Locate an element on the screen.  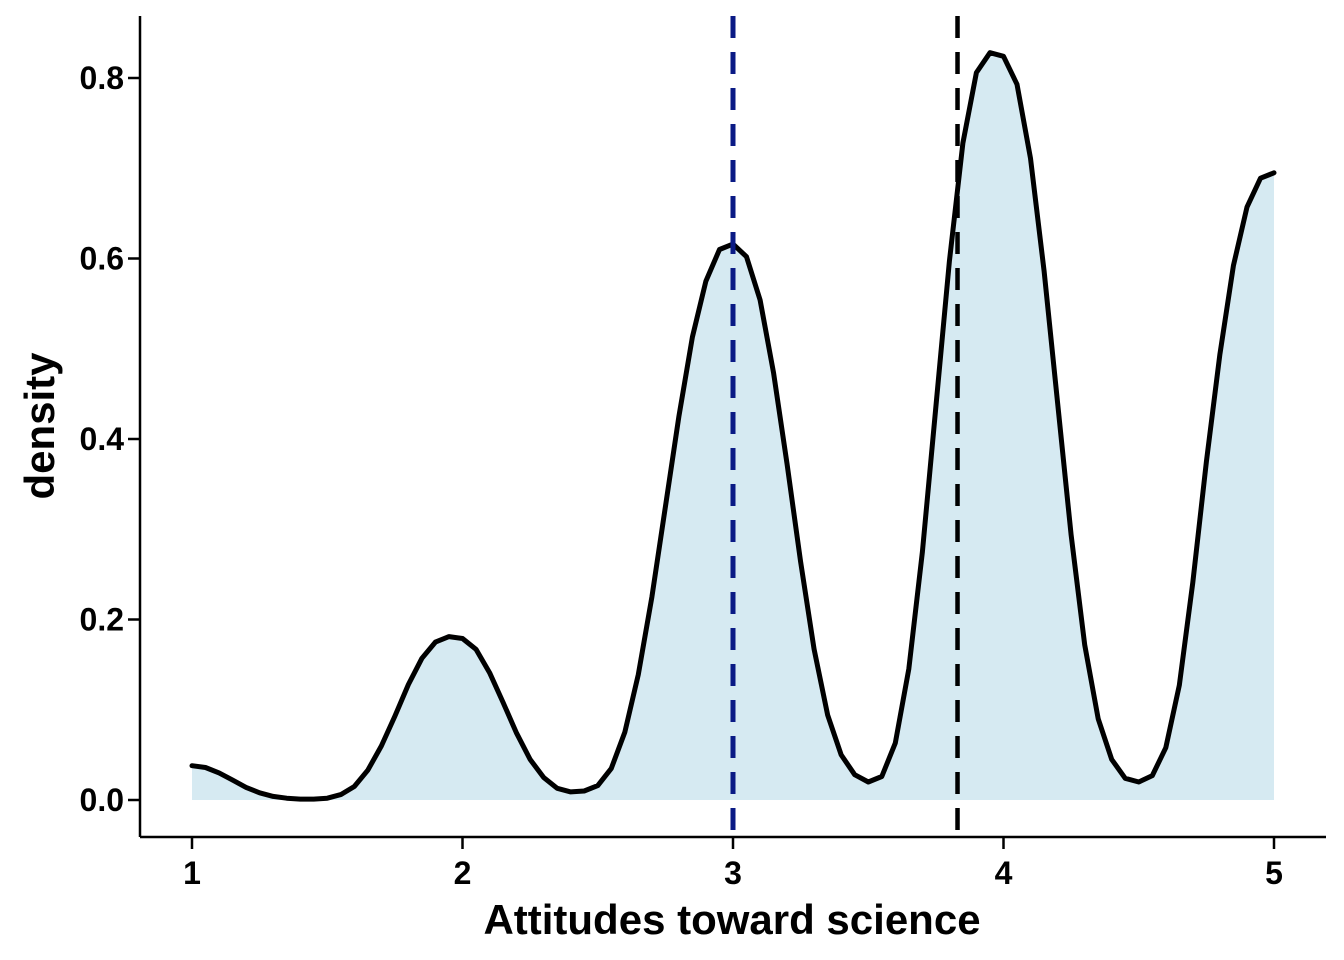
y-axis-ticks: 0.0 0.2 0.4 0.6 0.8 is located at coordinates (110, 439).